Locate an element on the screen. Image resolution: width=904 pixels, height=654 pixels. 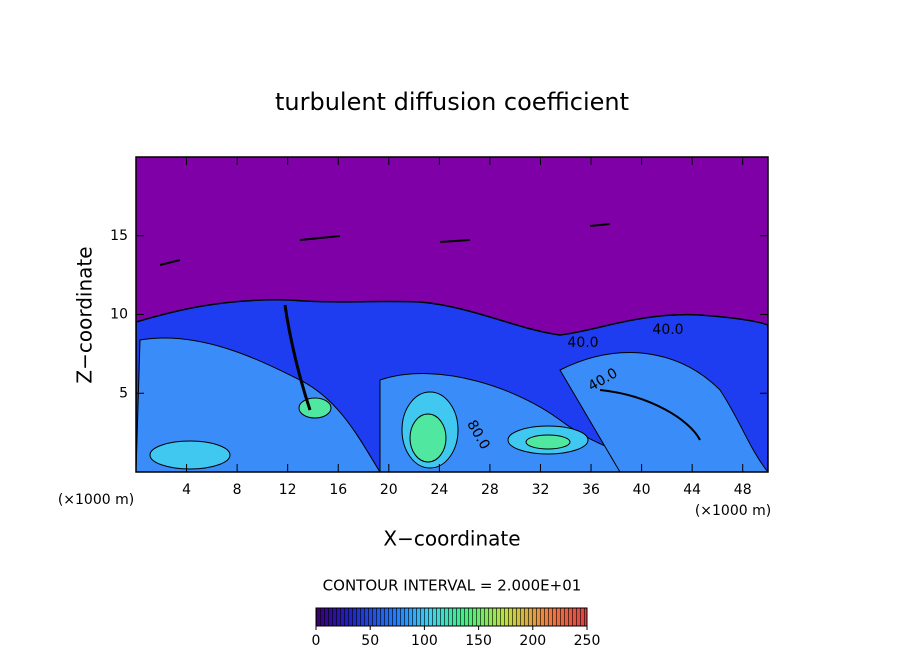
y-tick-label: 10 is located at coordinates (119, 315).